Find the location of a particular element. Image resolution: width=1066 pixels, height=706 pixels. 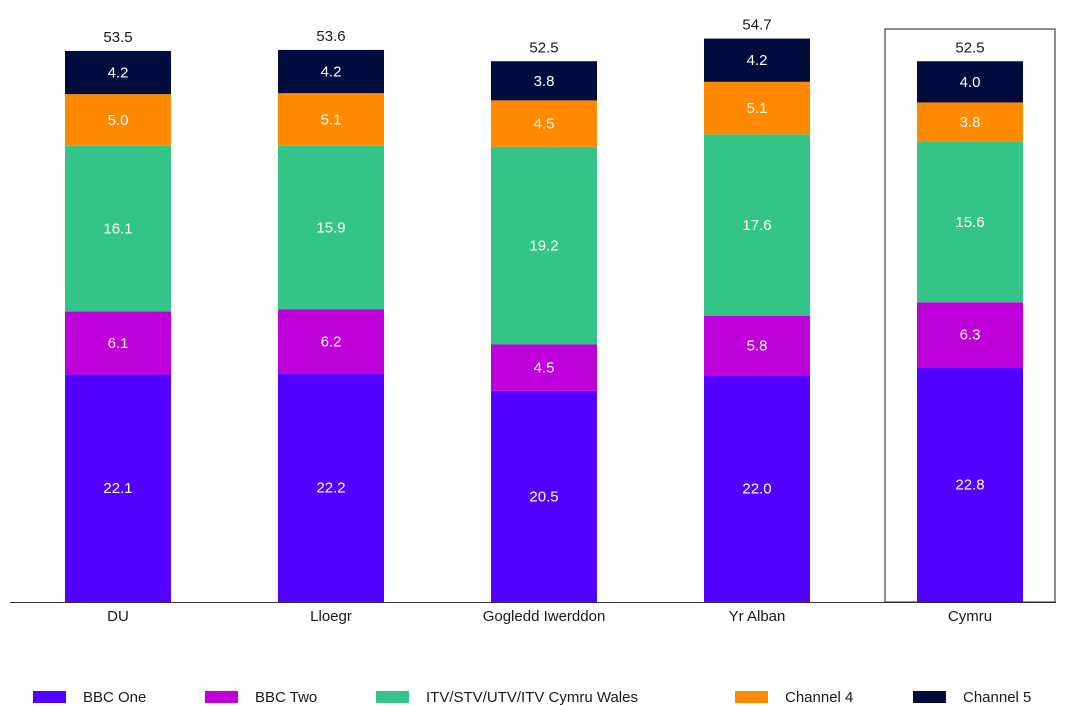

data-label: 6.2 is located at coordinates (331, 341).